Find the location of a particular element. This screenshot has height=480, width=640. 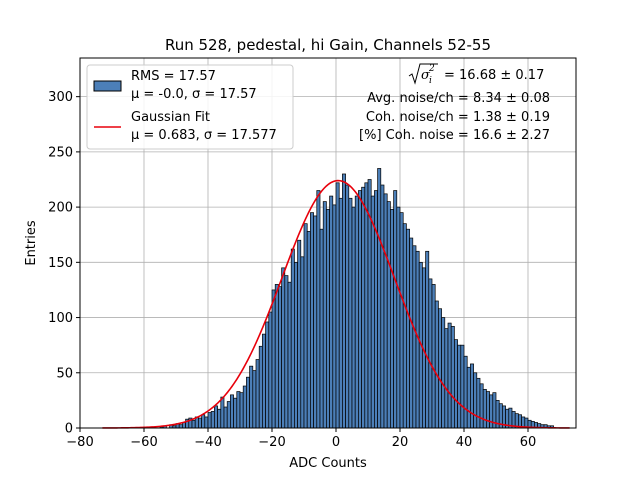

y-axis-ticks: 0 50 100 150 200 250 300 is located at coordinates (64, 263).